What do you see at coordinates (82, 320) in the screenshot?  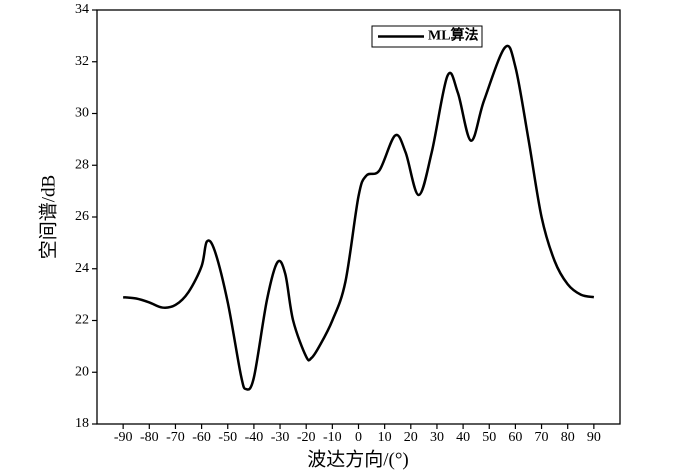 I see `y-tick-label: 22` at bounding box center [82, 320].